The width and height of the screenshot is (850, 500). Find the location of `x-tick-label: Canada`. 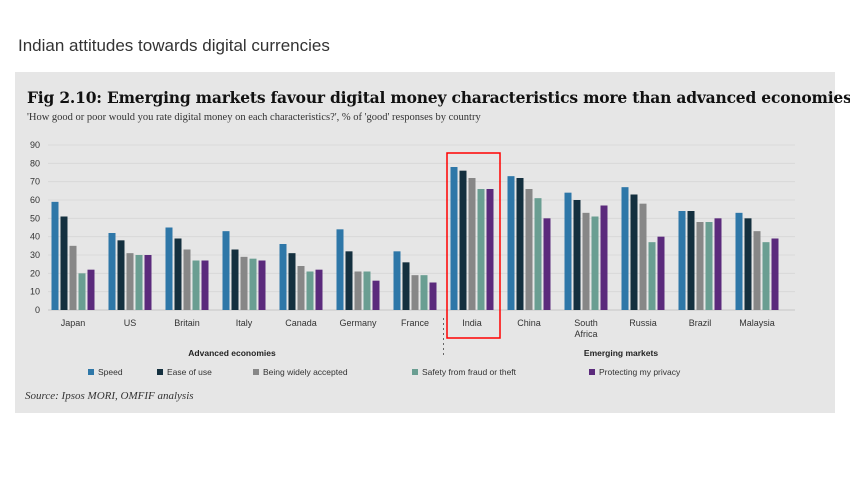

x-tick-label: Canada is located at coordinates (301, 323).